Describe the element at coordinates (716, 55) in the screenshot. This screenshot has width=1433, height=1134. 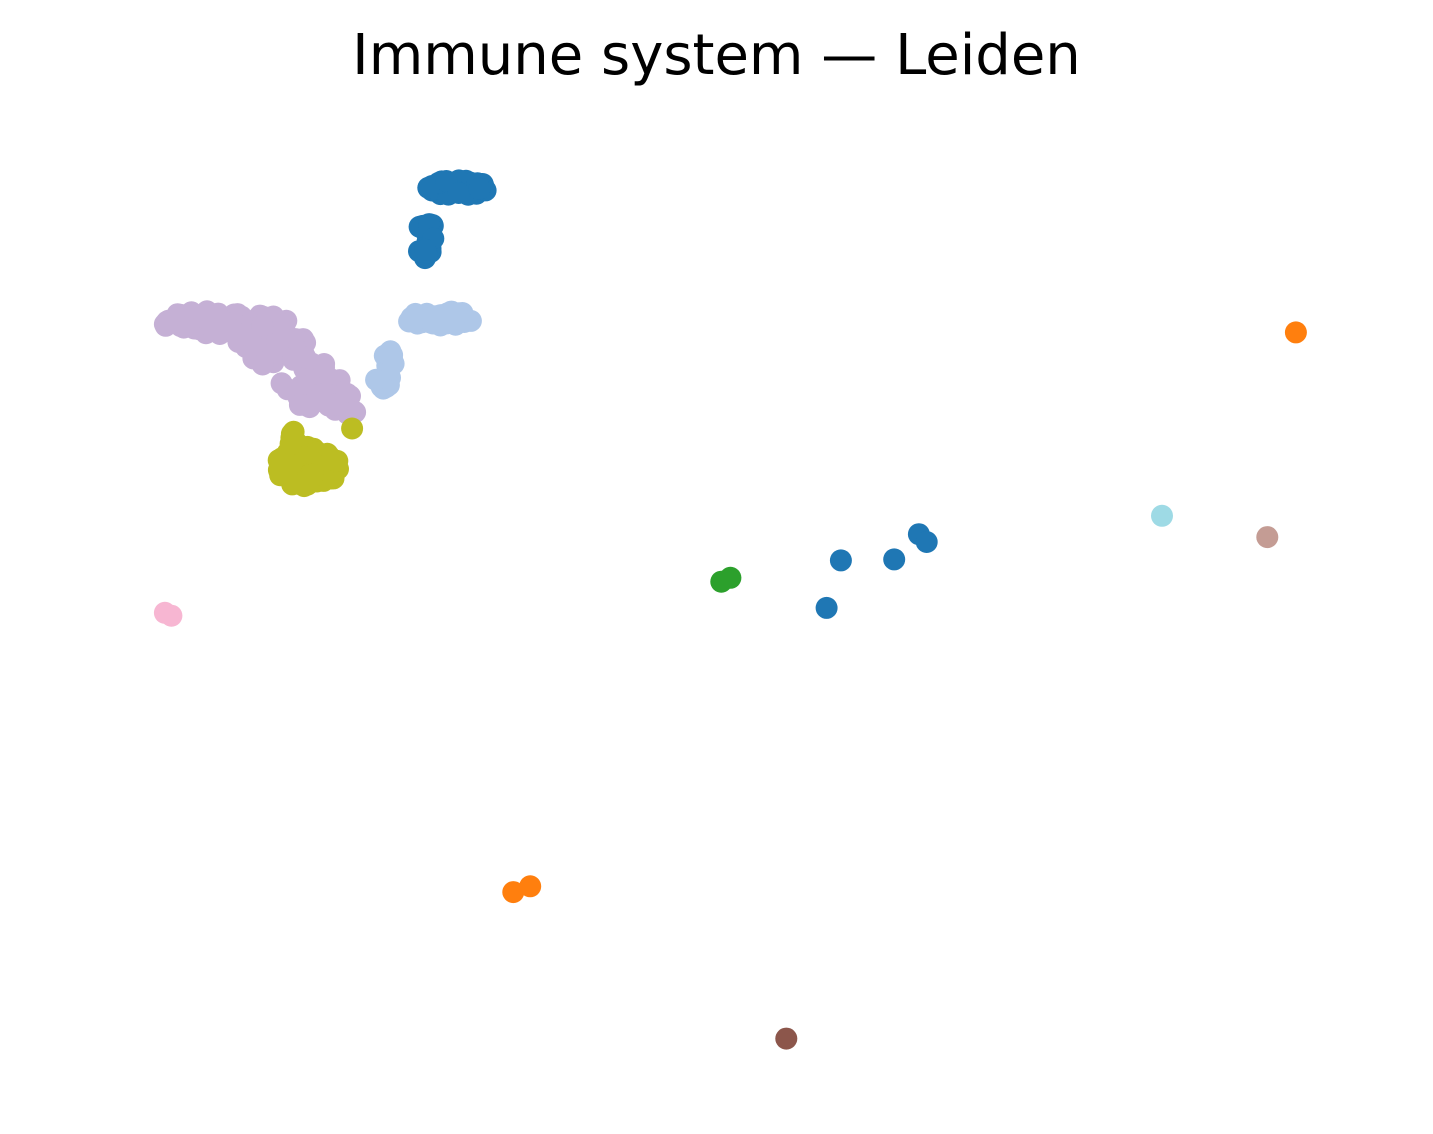
I see `chart-title: Immune system — Leiden` at that location.